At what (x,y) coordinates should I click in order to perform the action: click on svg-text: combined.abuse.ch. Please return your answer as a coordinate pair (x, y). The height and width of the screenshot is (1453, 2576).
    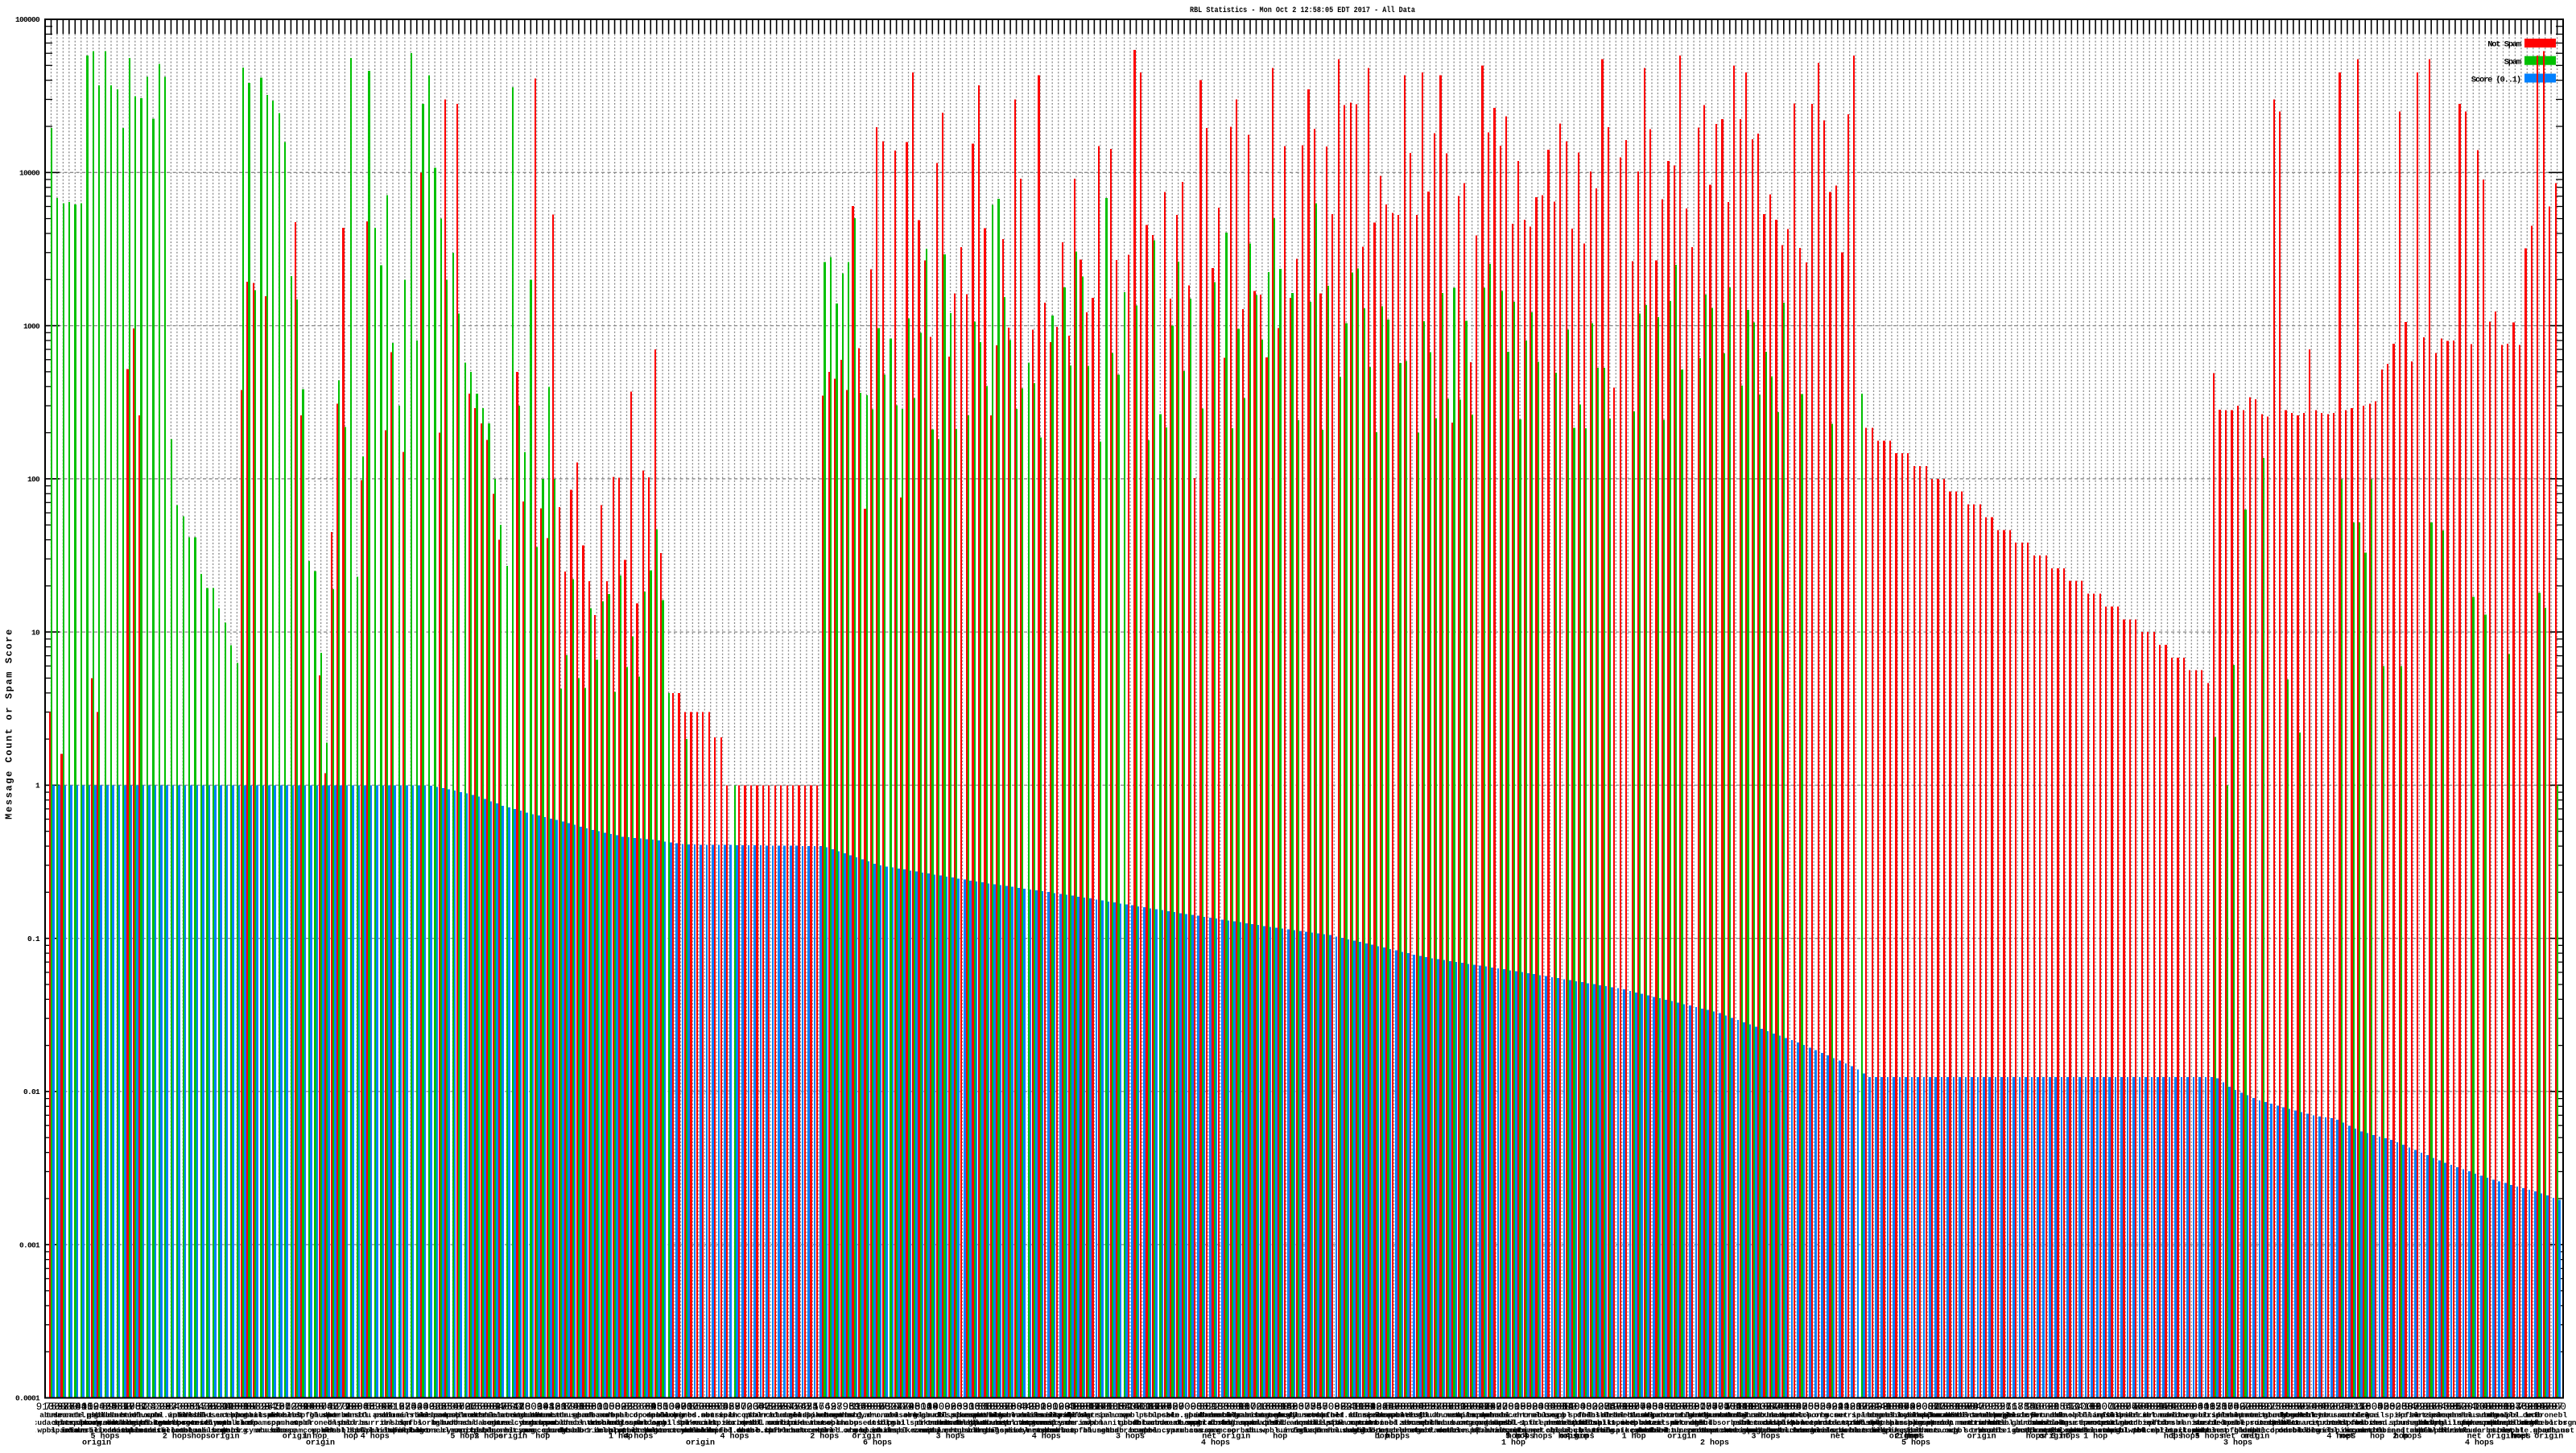
    Looking at the image, I should click on (1544, 1430).